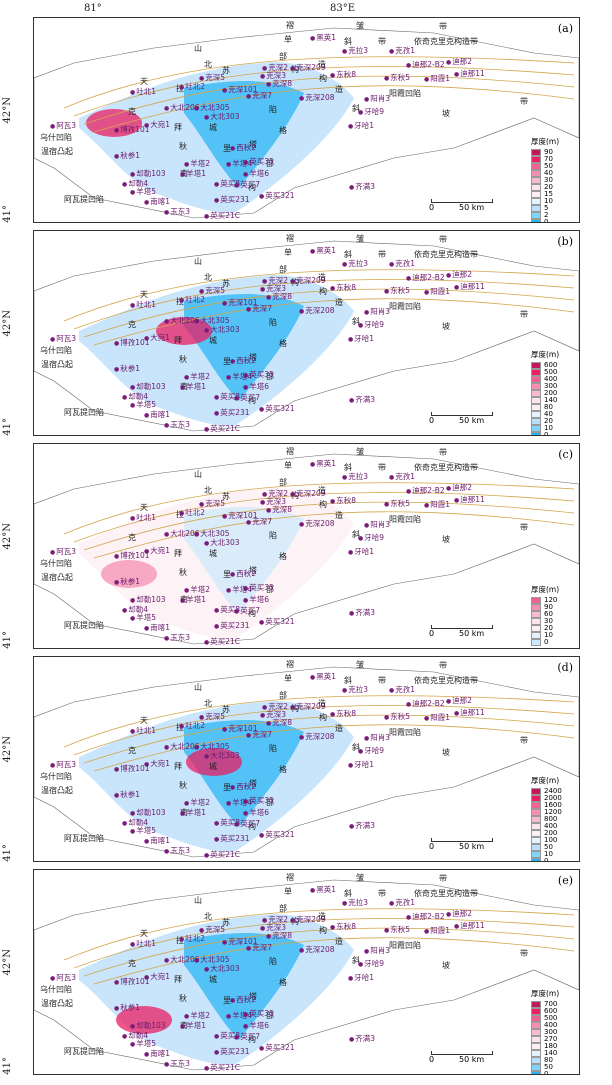 The width and height of the screenshot is (612, 1085). I want to click on region-label: 格, so click(283, 982).